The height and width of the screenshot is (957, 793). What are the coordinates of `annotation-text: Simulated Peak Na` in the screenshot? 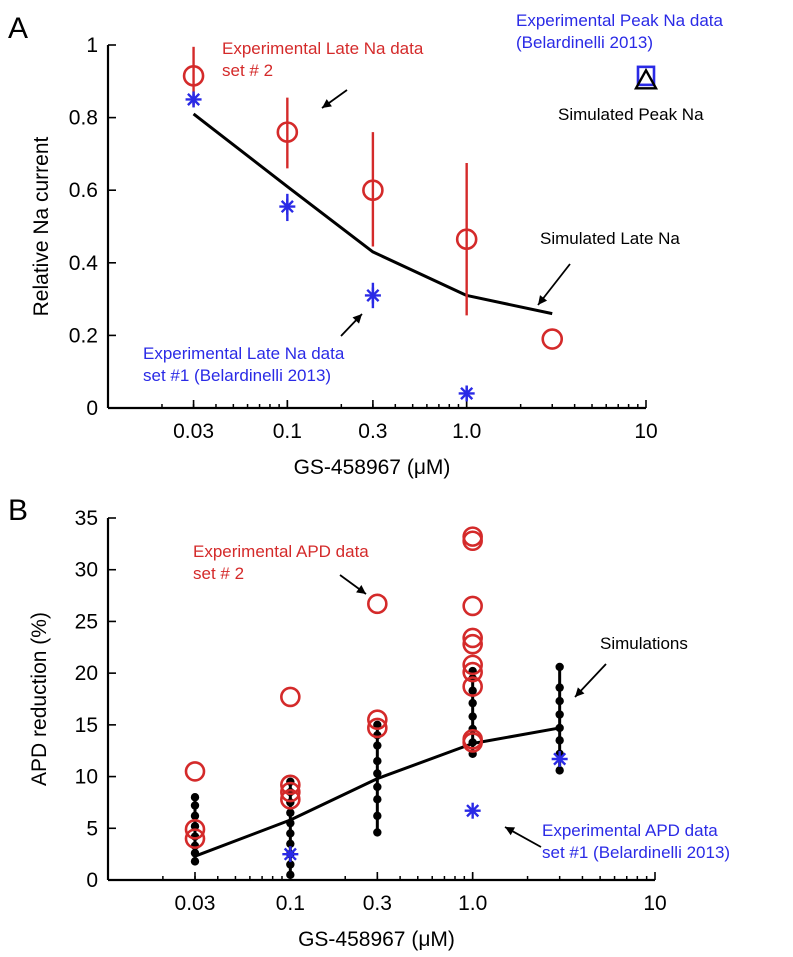 It's located at (631, 114).